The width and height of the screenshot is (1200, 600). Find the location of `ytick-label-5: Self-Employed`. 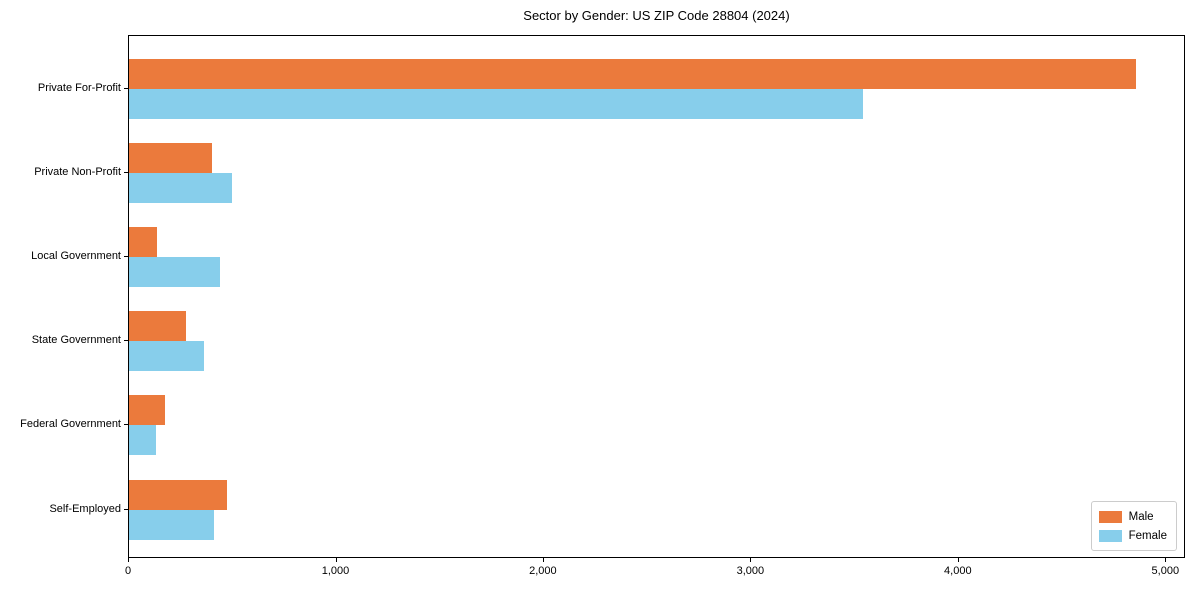

ytick-label-5: Self-Employed is located at coordinates (85, 508).